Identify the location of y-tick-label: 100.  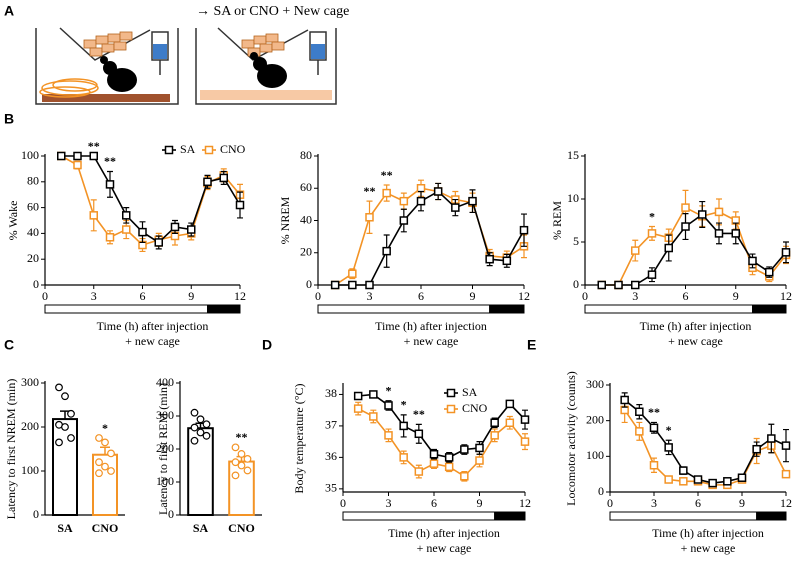
(165, 481).